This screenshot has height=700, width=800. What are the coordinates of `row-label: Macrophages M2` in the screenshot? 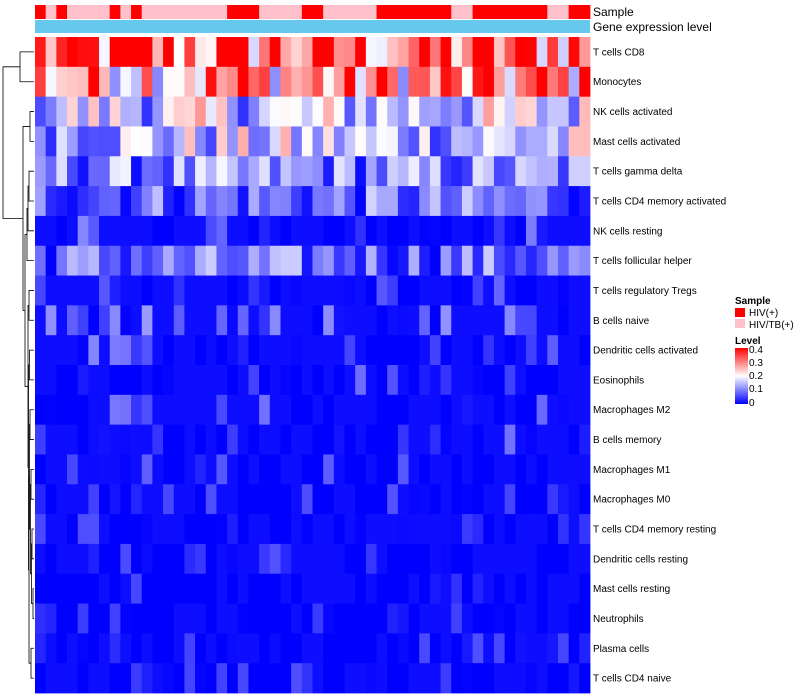 It's located at (632, 410).